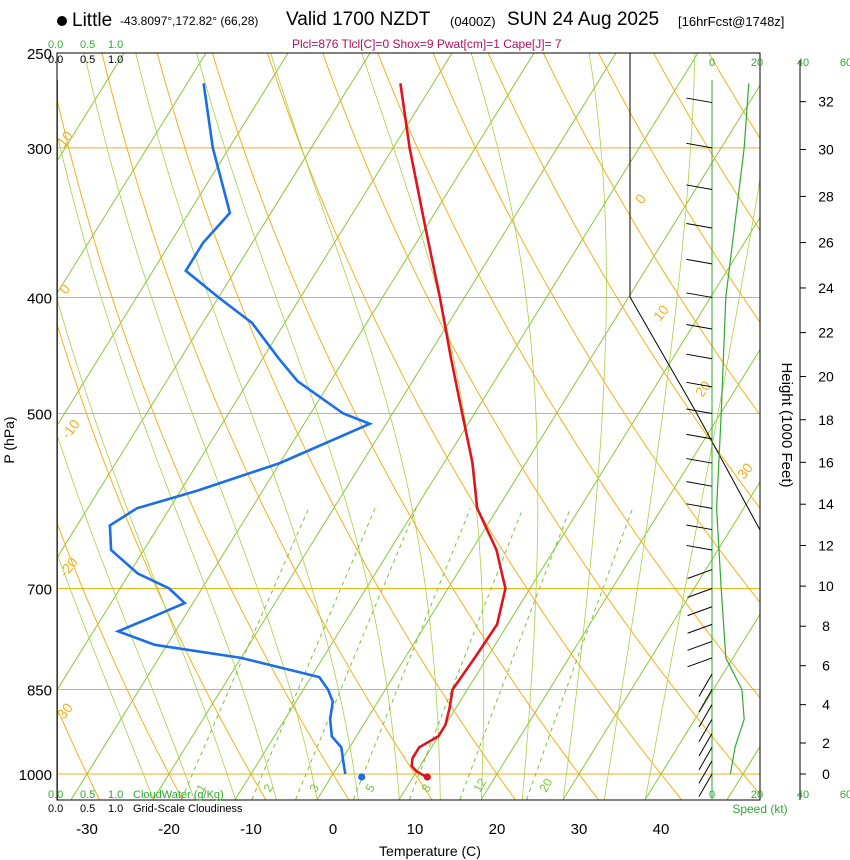  What do you see at coordinates (430, 851) in the screenshot?
I see `x-axis-label: Temperature (C)` at bounding box center [430, 851].